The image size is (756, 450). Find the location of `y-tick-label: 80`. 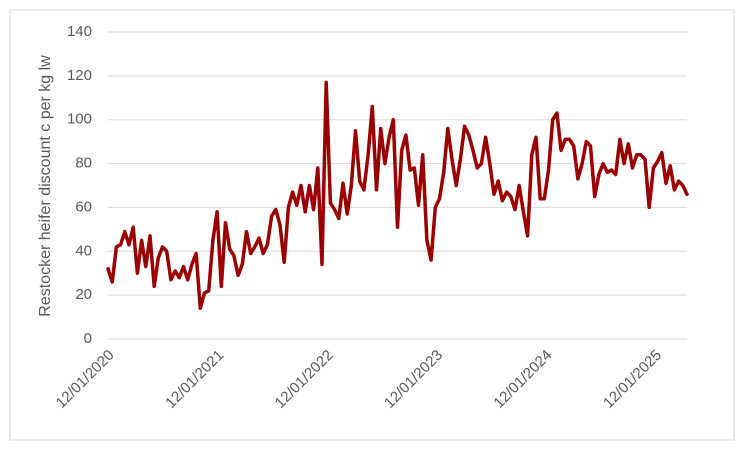

y-tick-label: 80 is located at coordinates (83, 163).